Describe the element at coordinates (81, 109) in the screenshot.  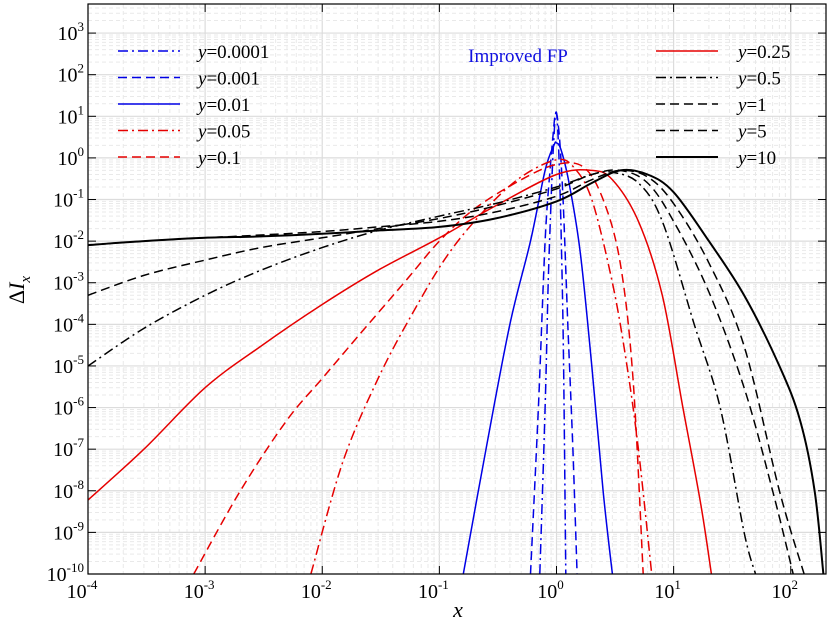
I see `y-tick-label-exp: 1` at that location.